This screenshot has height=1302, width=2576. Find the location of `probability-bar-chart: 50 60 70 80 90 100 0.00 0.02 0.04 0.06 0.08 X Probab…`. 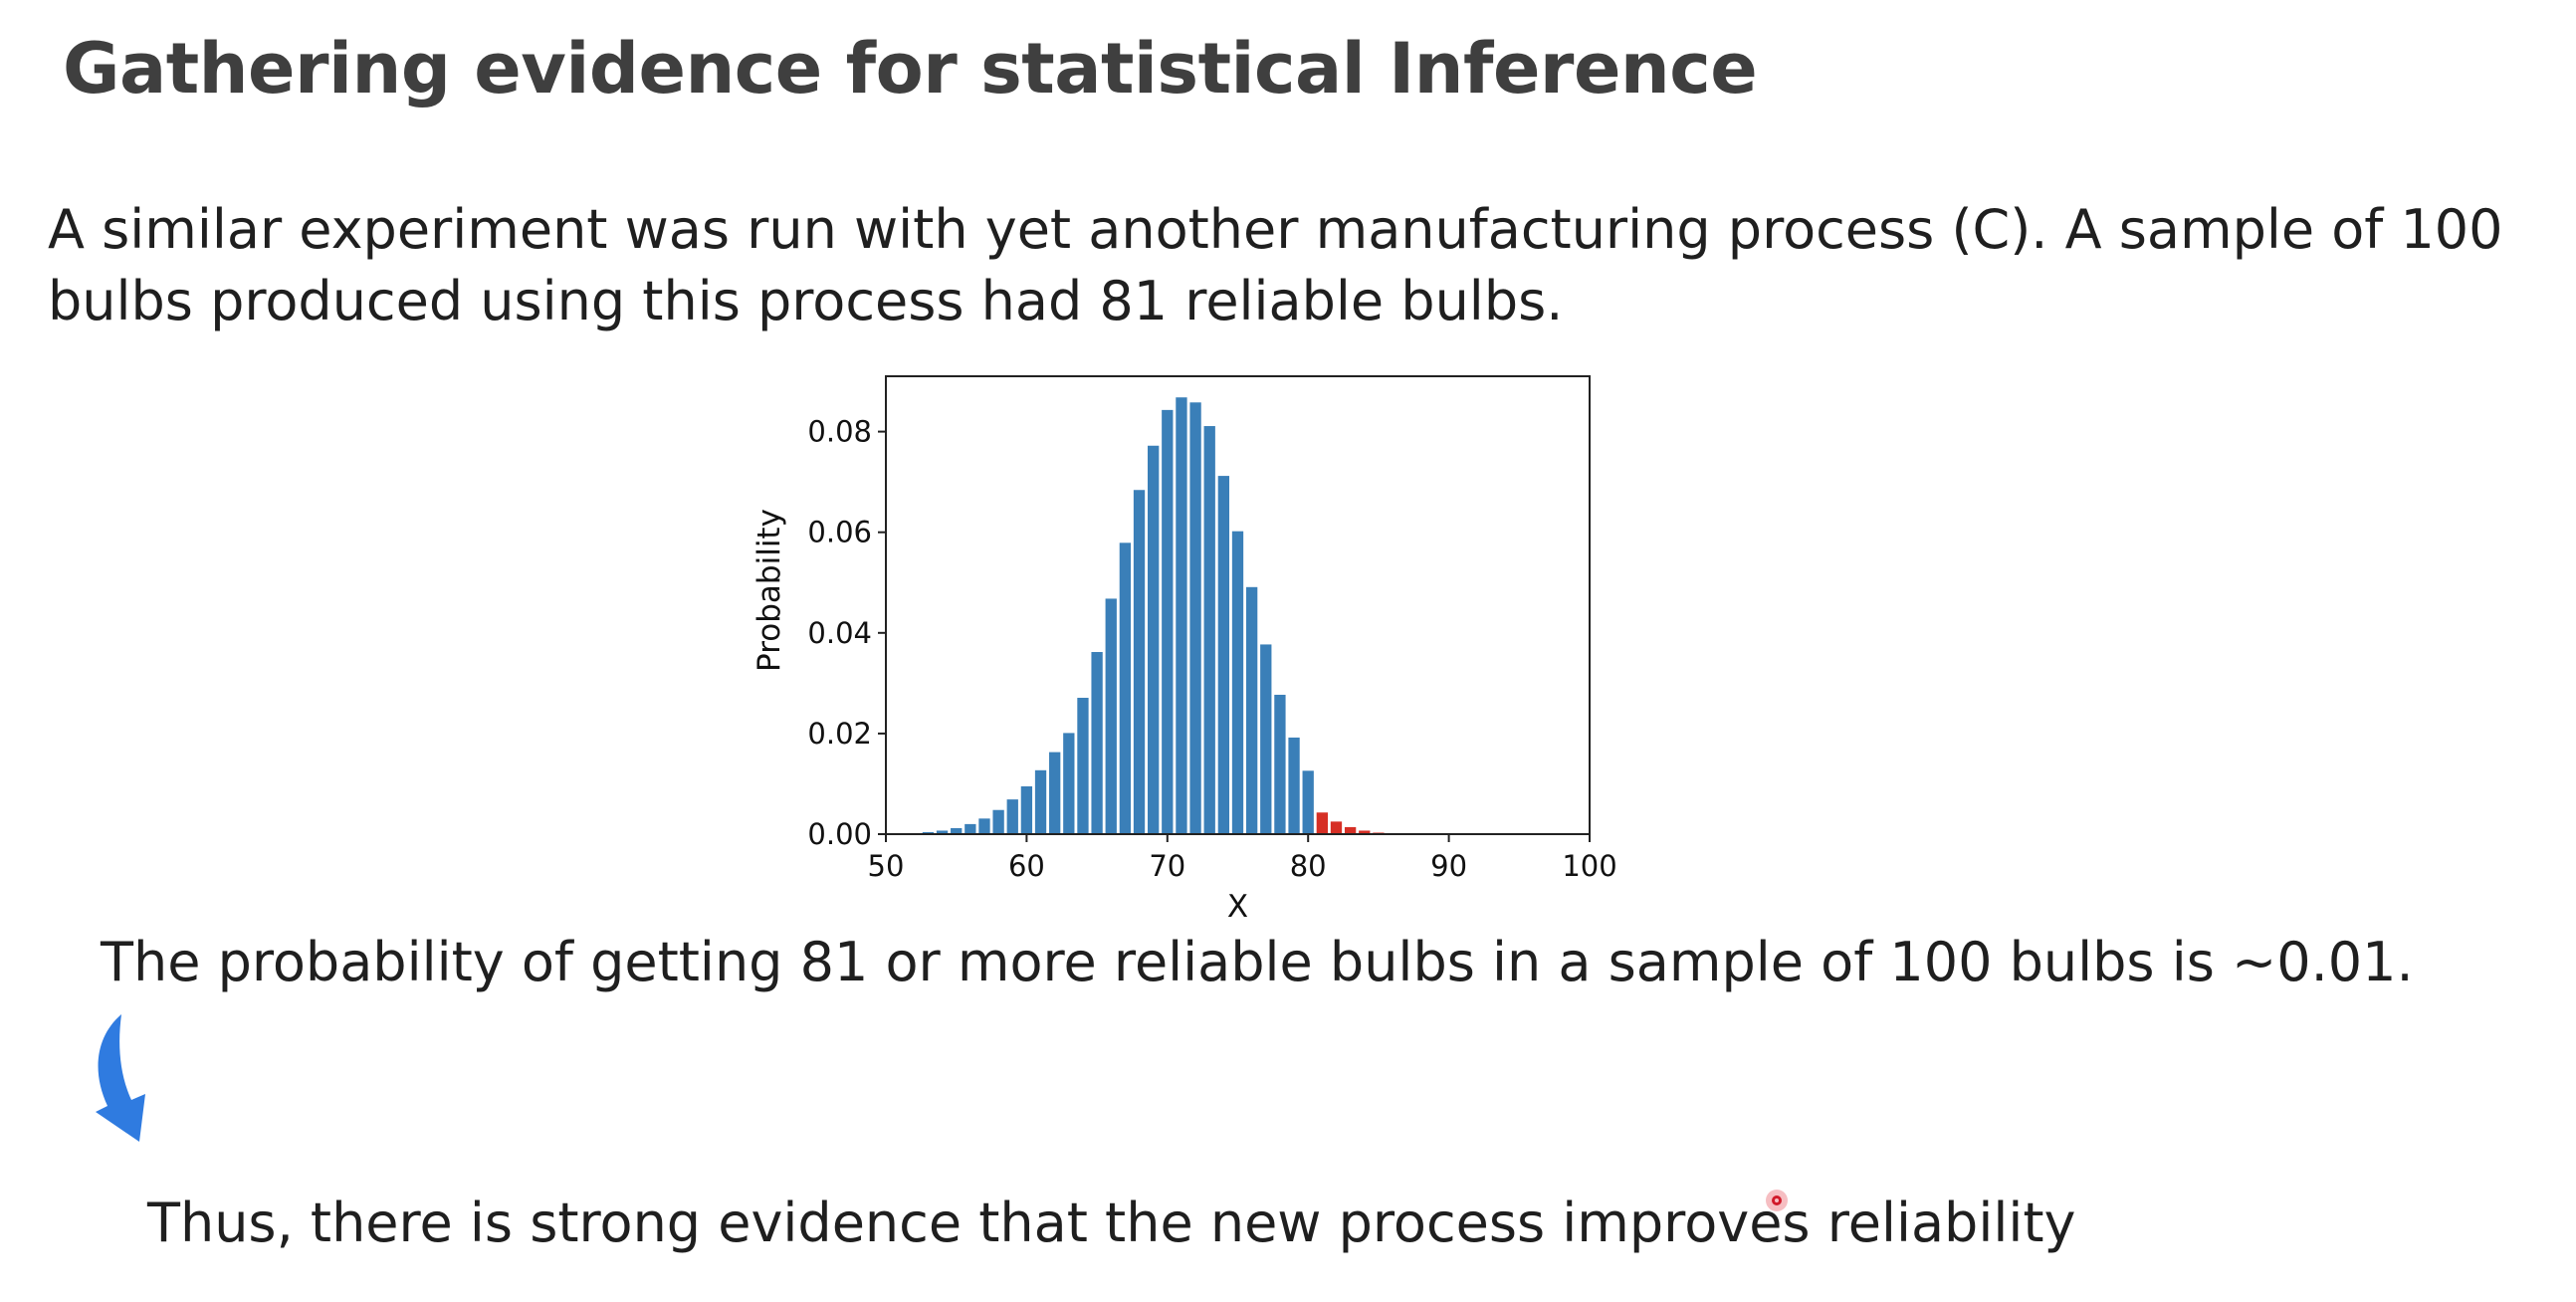

probability-bar-chart: 50 60 70 80 90 100 0.00 0.02 0.04 0.06 0.08 X Probab… is located at coordinates (1184, 650).